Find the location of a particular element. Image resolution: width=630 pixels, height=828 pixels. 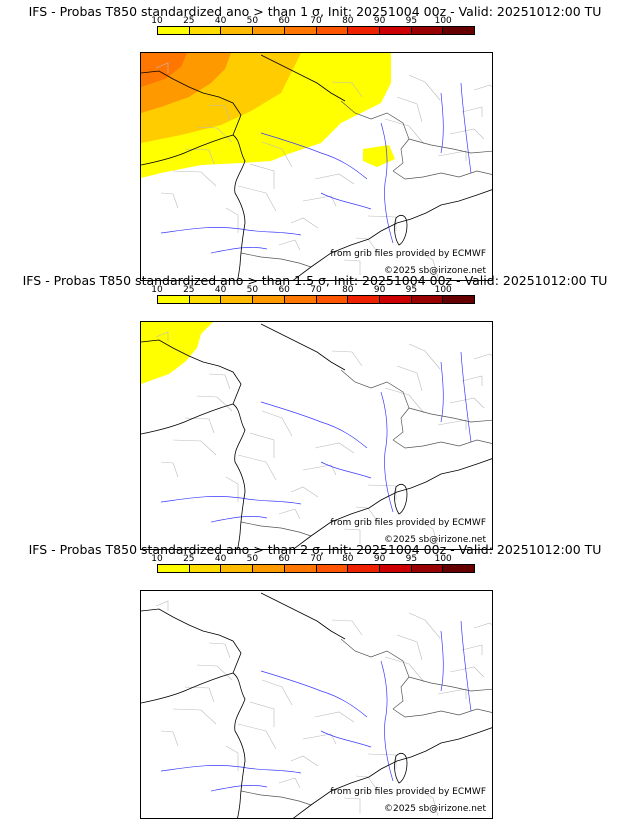

colorbar-tick-label: 100 is located at coordinates (443, 21).